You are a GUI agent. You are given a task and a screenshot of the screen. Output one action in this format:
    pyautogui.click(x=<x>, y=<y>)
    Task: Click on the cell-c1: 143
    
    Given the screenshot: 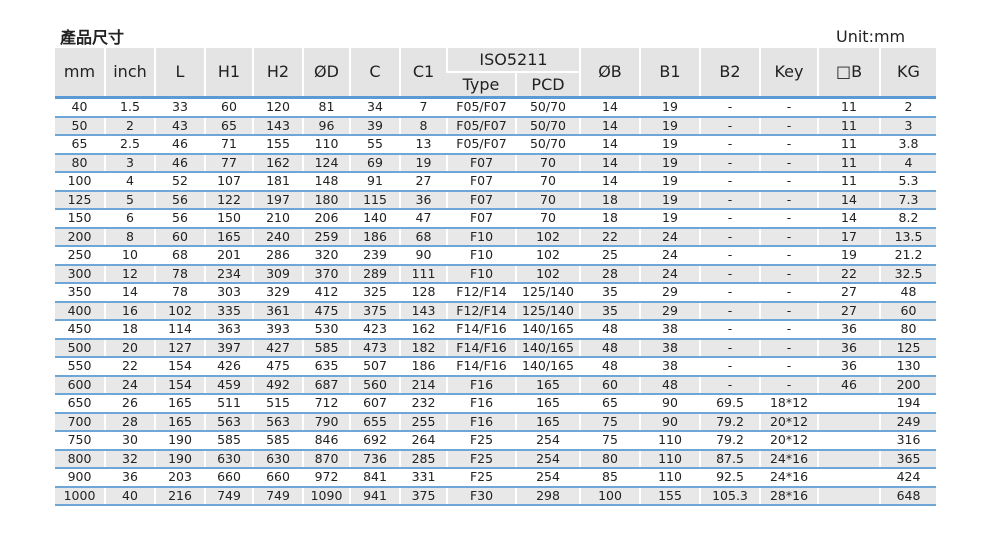 What is the action you would take?
    pyautogui.click(x=423, y=311)
    